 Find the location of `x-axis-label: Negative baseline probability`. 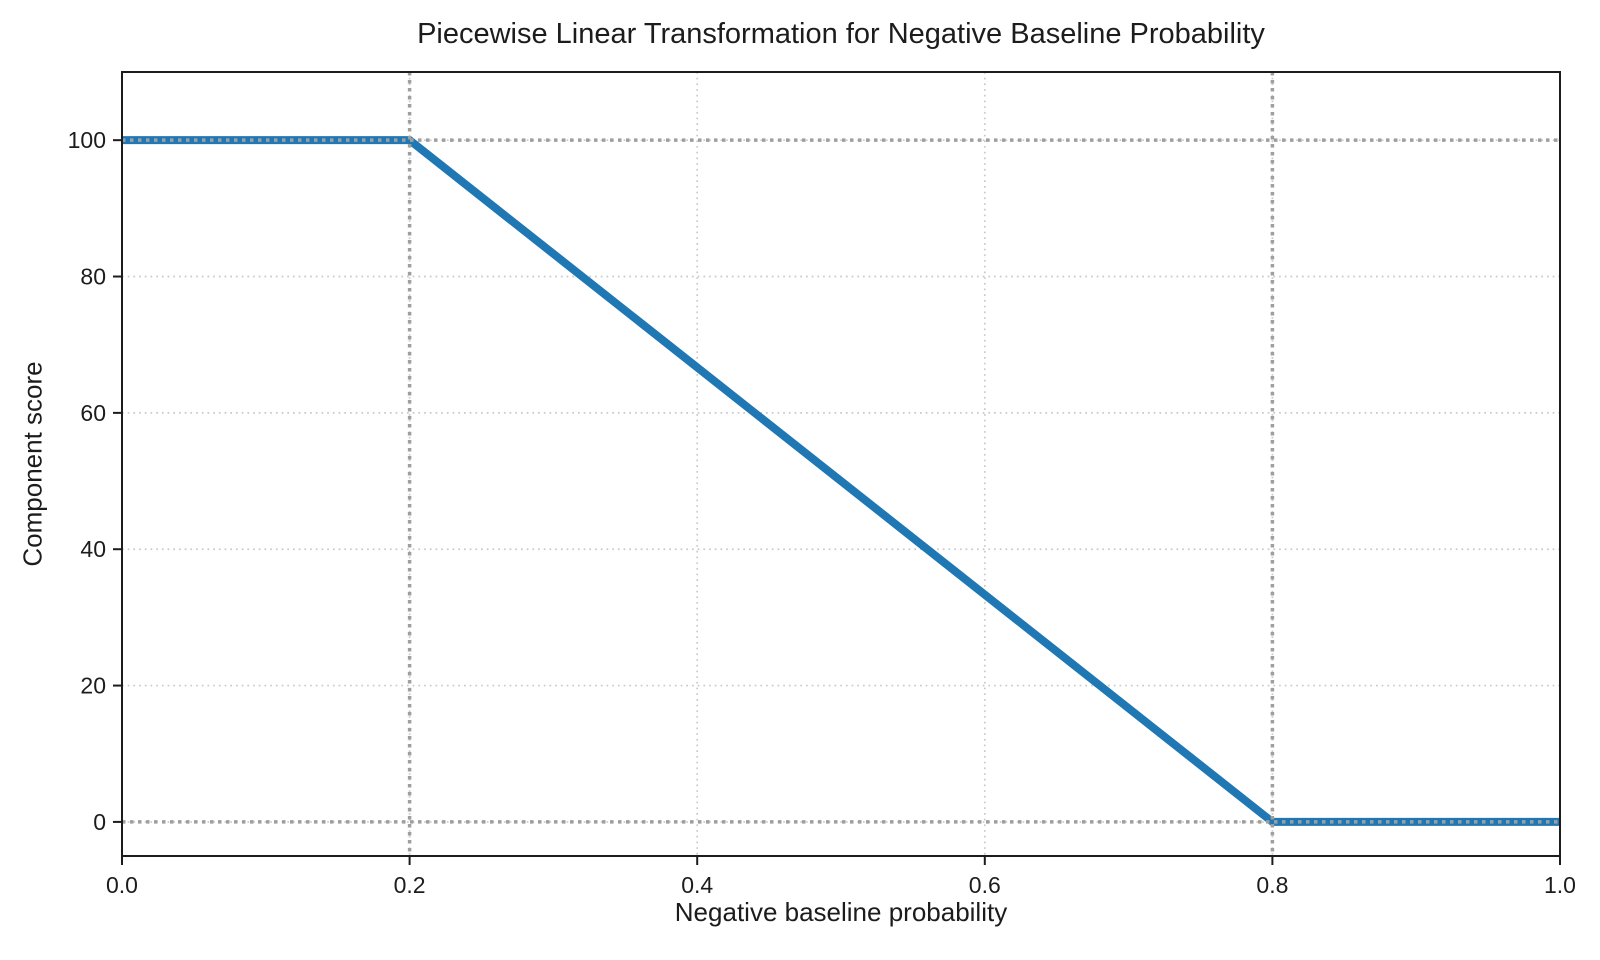

x-axis-label: Negative baseline probability is located at coordinates (841, 912).